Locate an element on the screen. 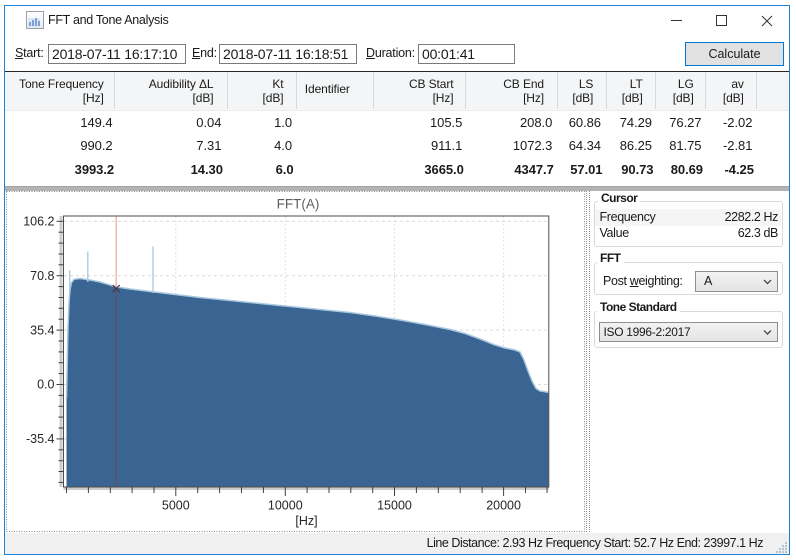 This screenshot has width=796, height=560. svg-text: 5000 is located at coordinates (176, 506).